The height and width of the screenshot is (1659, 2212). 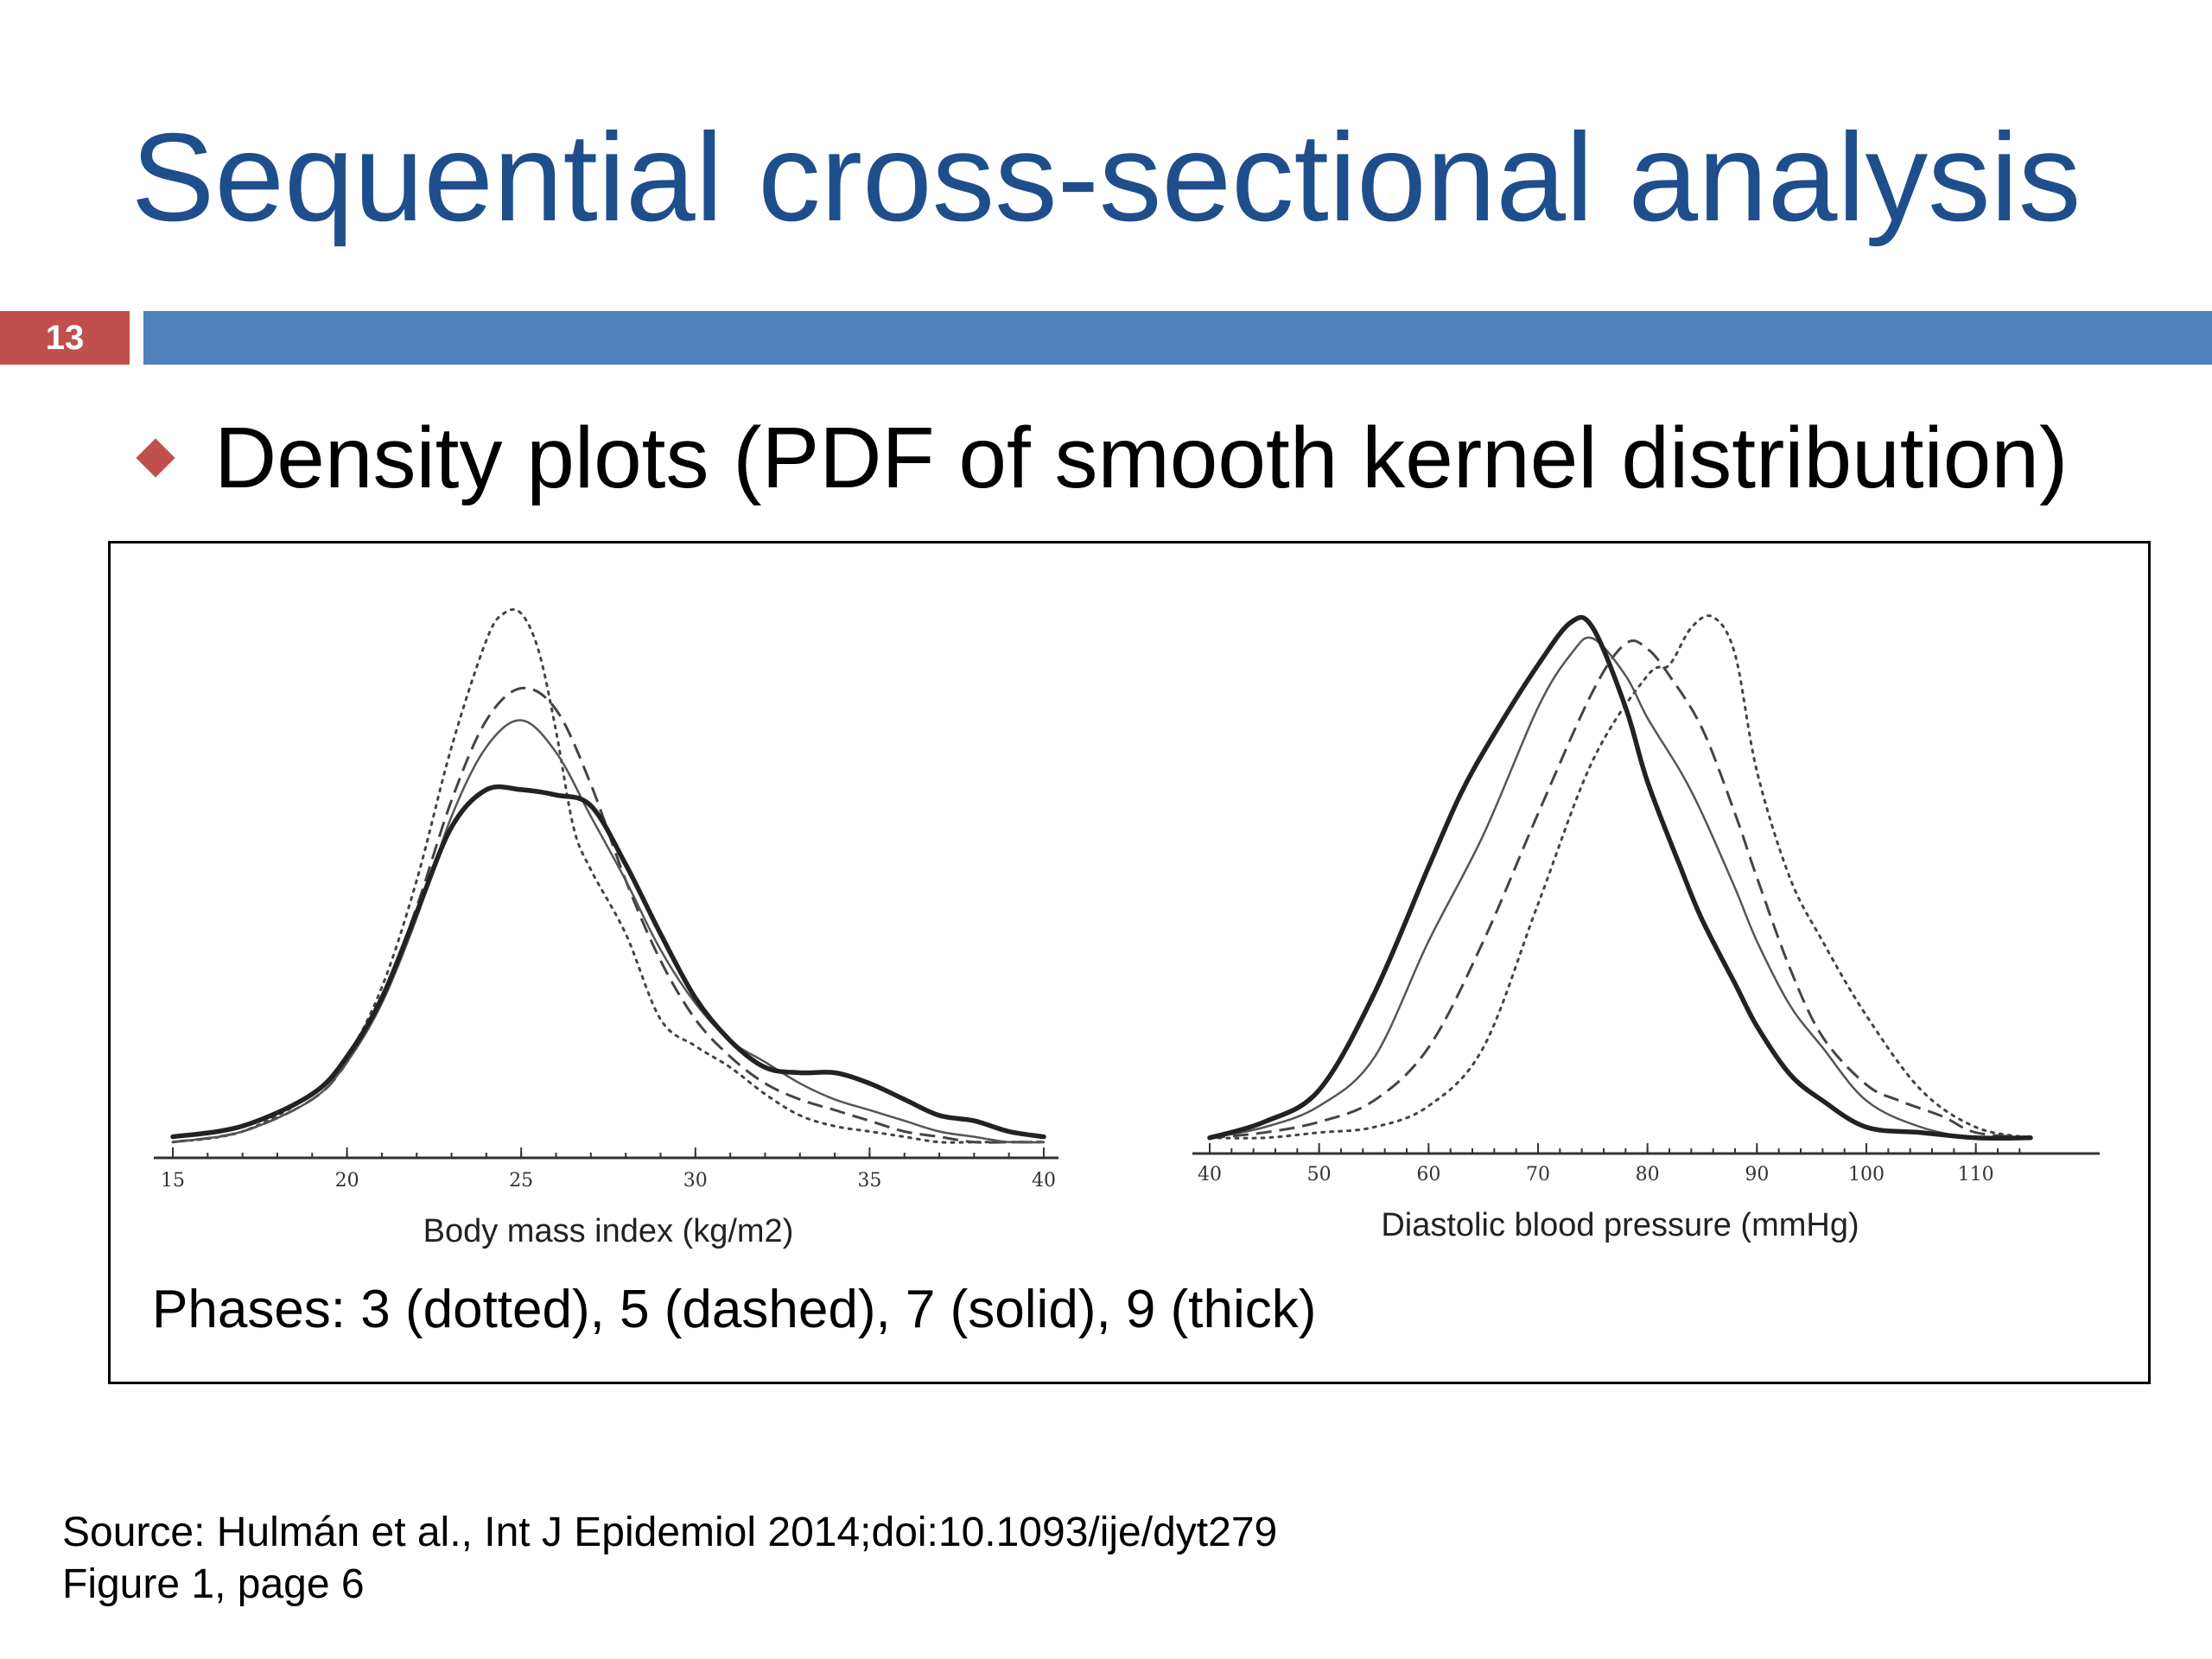 What do you see at coordinates (869, 1181) in the screenshot?
I see `x-tick-label: 35` at bounding box center [869, 1181].